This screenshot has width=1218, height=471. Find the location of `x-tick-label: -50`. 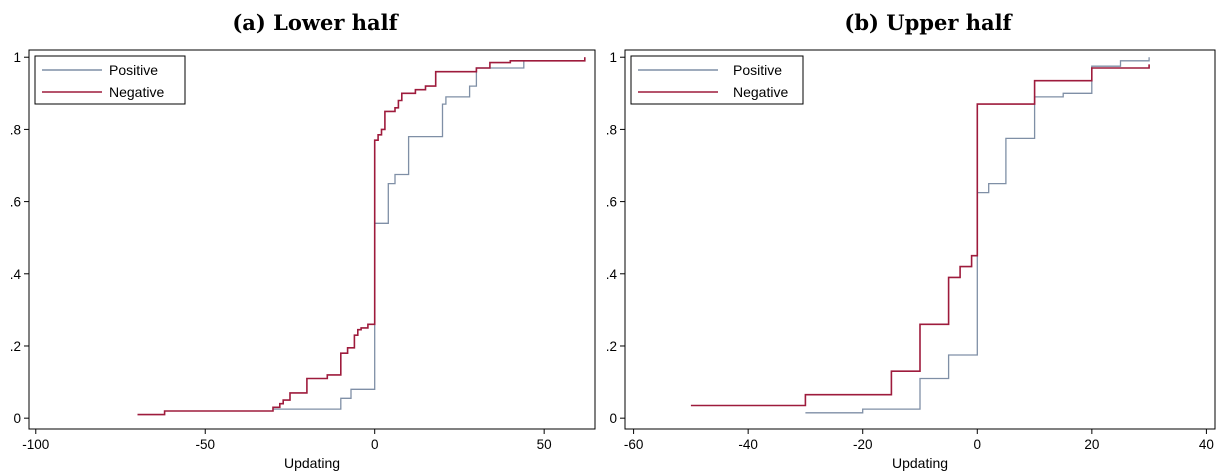

x-tick-label: -50 is located at coordinates (205, 444).